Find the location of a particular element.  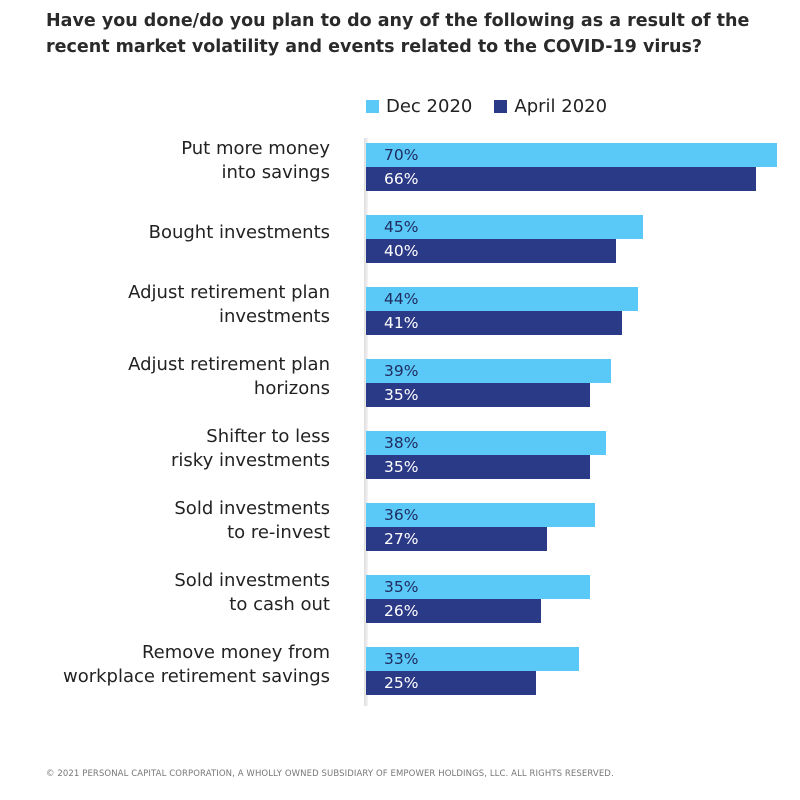

data-label: 66% is located at coordinates (401, 179).